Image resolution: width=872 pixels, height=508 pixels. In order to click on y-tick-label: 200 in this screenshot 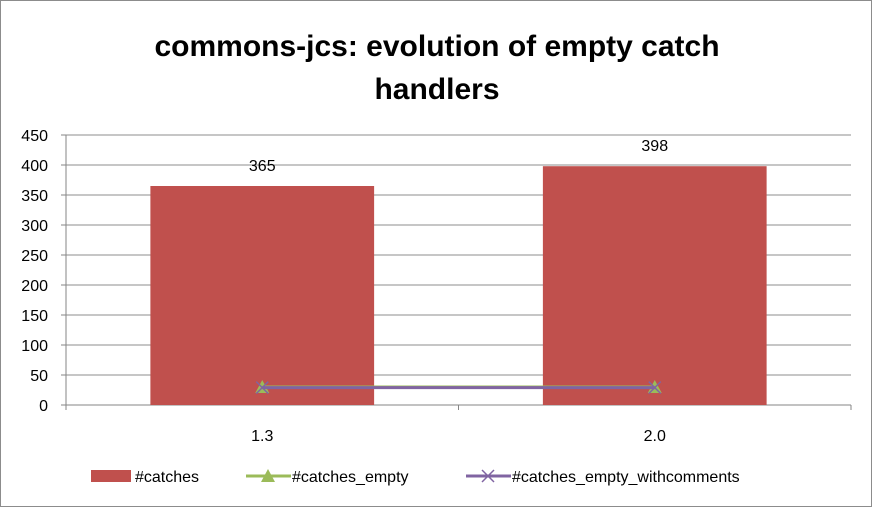, I will do `click(34, 286)`.